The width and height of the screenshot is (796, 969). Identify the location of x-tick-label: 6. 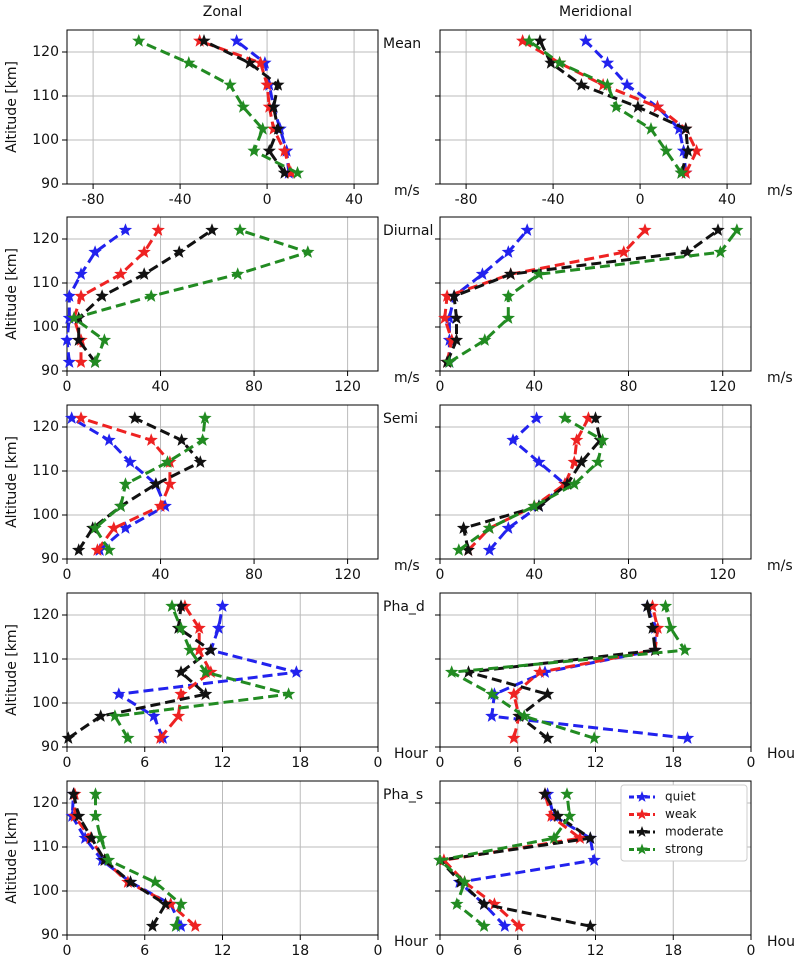
(144, 763).